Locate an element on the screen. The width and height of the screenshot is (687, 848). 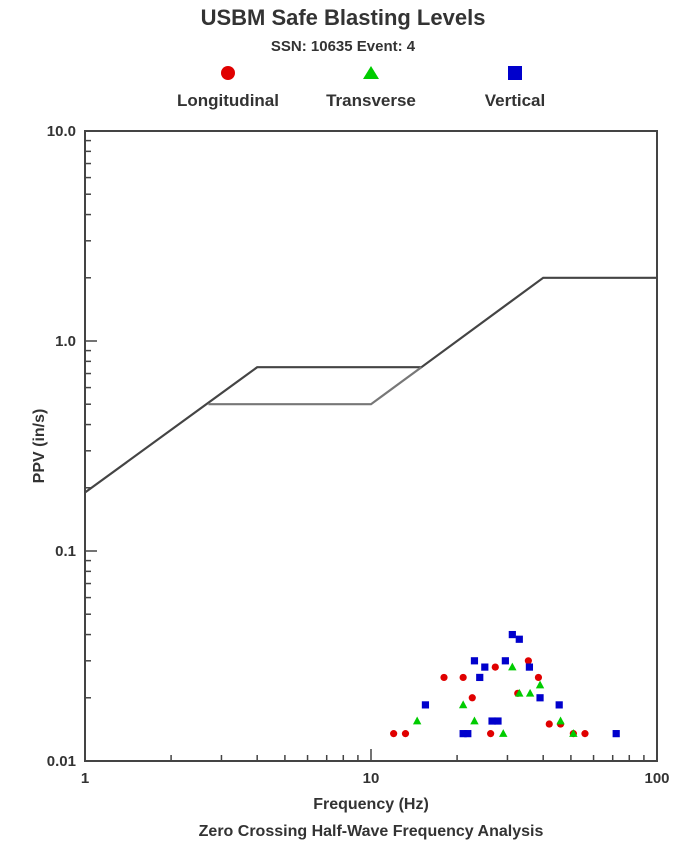
x-tick-label-1: 1 is located at coordinates (85, 778).